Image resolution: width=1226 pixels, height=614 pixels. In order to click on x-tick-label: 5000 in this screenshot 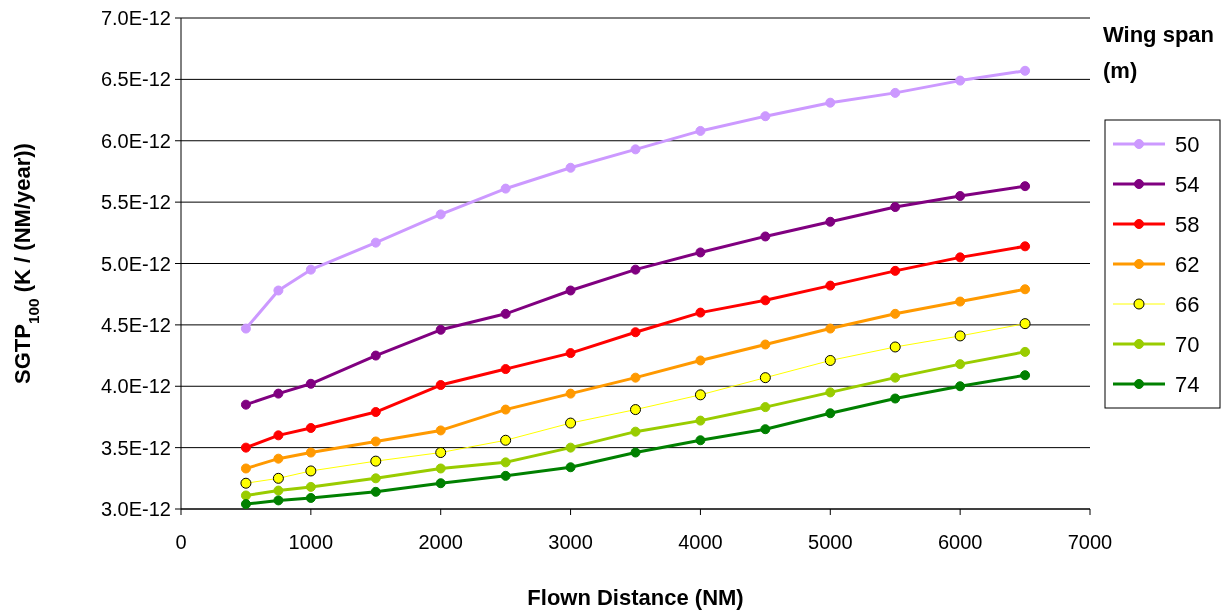, I will do `click(830, 542)`.